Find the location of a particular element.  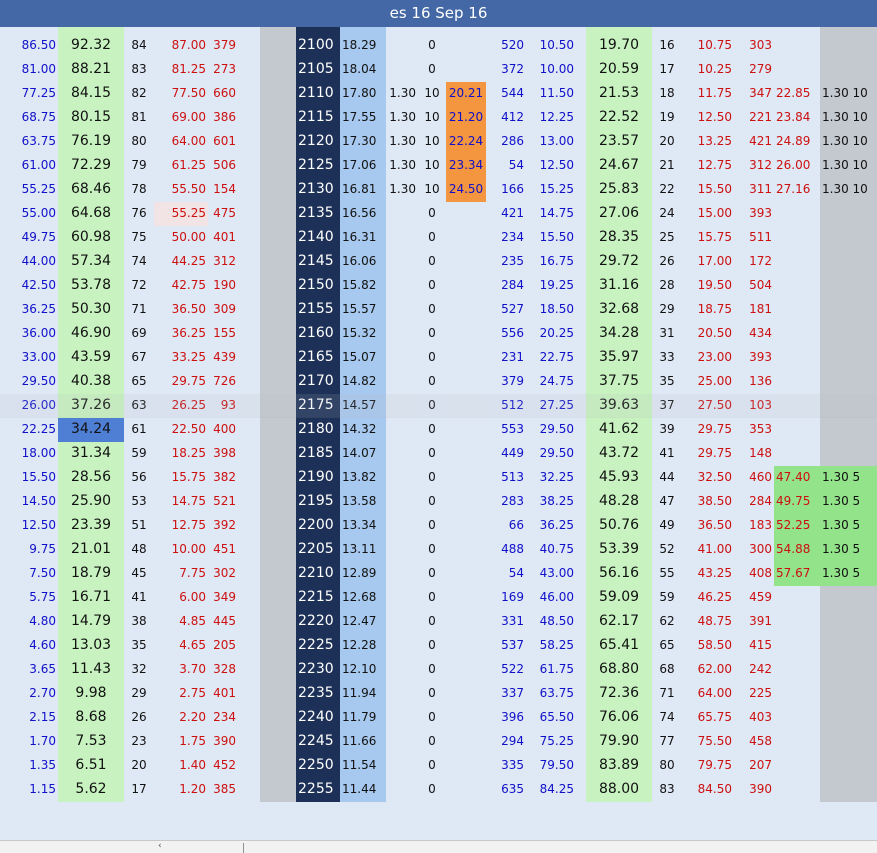

call-ask-size-cell: 403 is located at coordinates (754, 718).